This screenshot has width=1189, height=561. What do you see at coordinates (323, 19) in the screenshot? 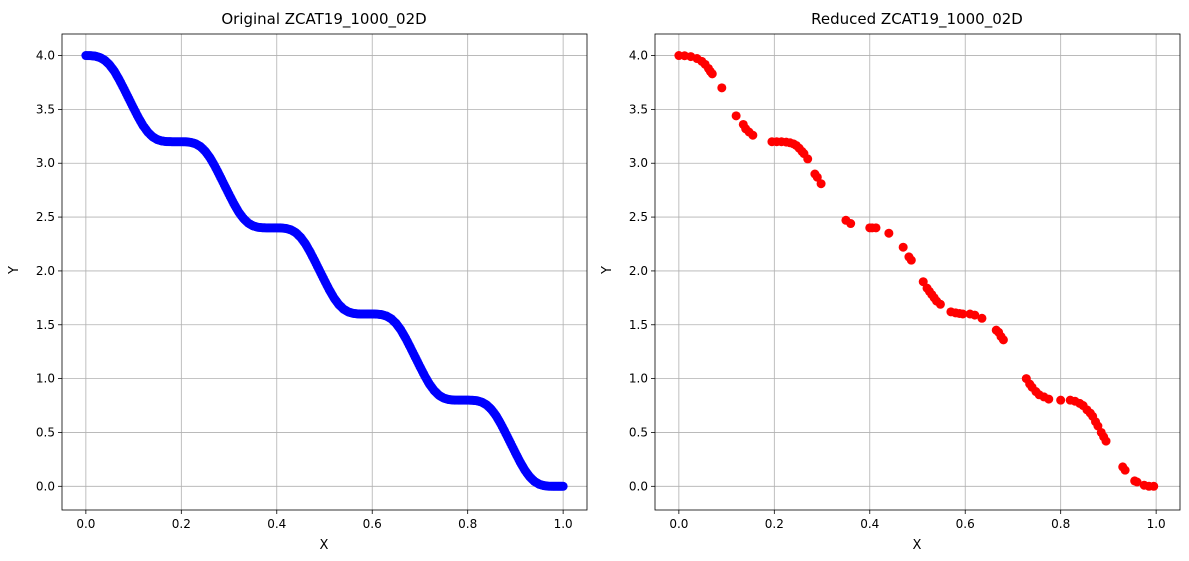
I see `chart-title: Original ZCAT19_1000_02D` at bounding box center [323, 19].